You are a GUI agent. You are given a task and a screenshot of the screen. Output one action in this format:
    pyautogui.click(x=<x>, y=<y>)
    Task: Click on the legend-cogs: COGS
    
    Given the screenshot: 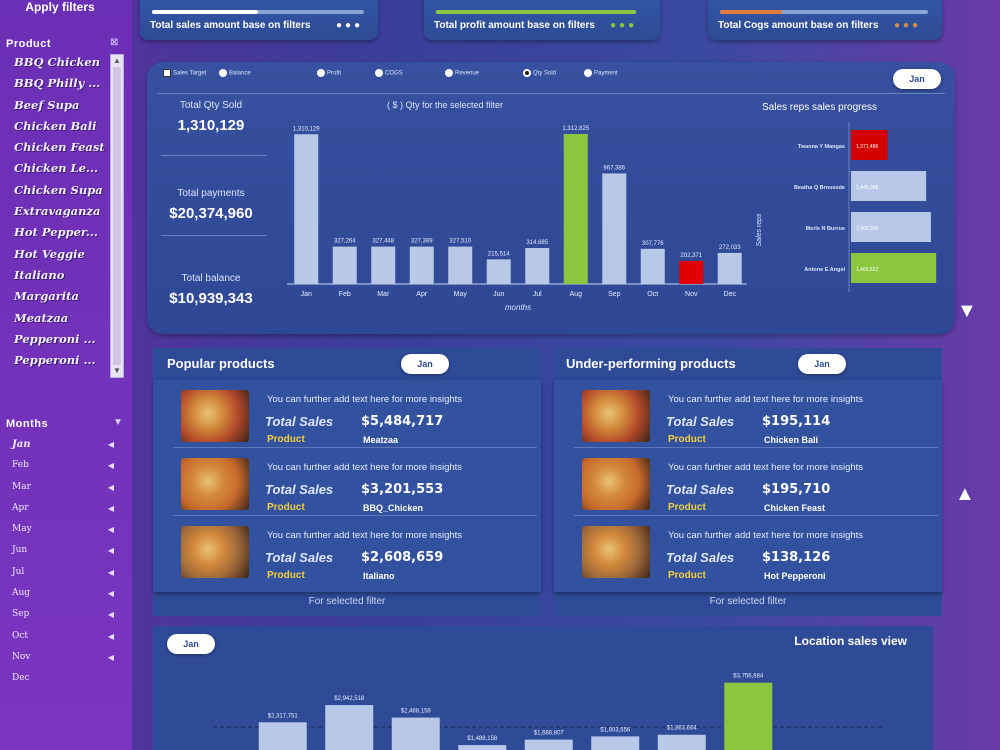 What is the action you would take?
    pyautogui.click(x=389, y=73)
    